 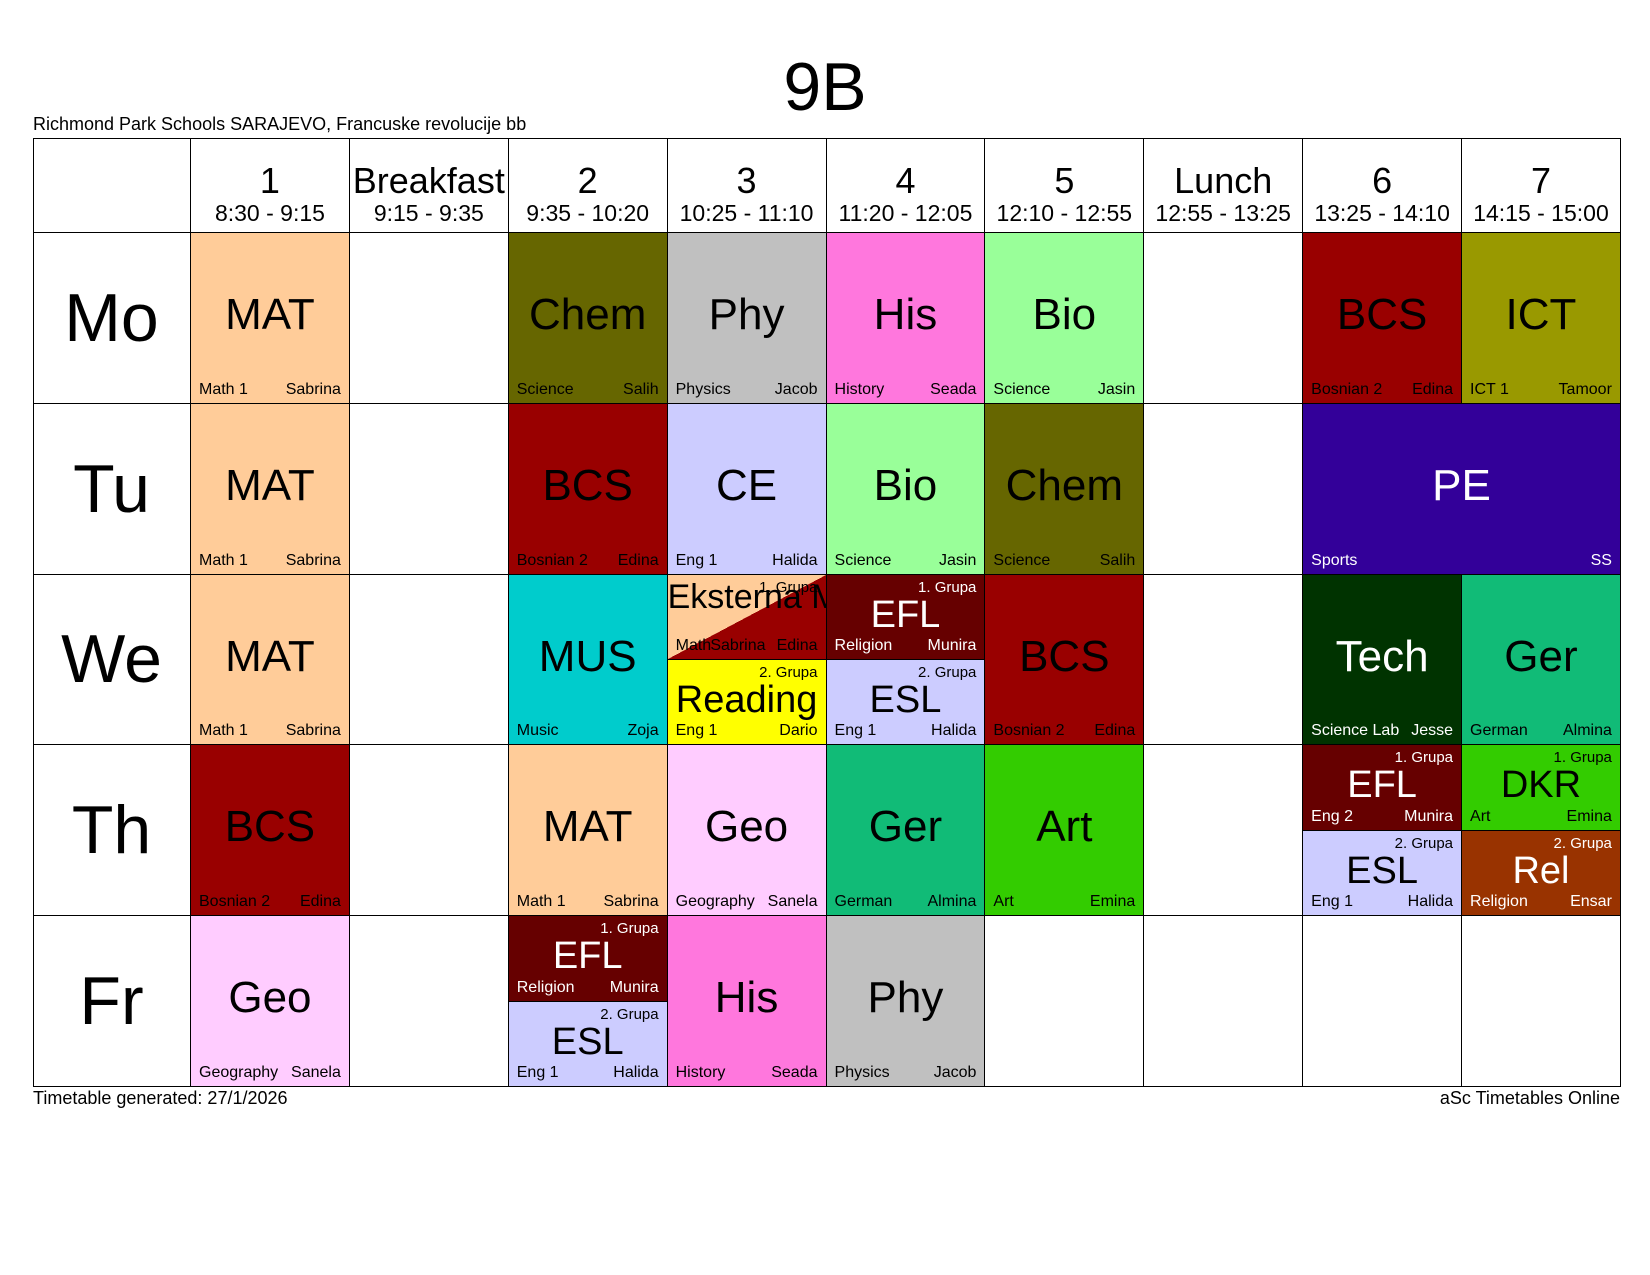 I want to click on lesson-card: 2. Grupa Reading Eng 1 Dario, so click(x=747, y=703).